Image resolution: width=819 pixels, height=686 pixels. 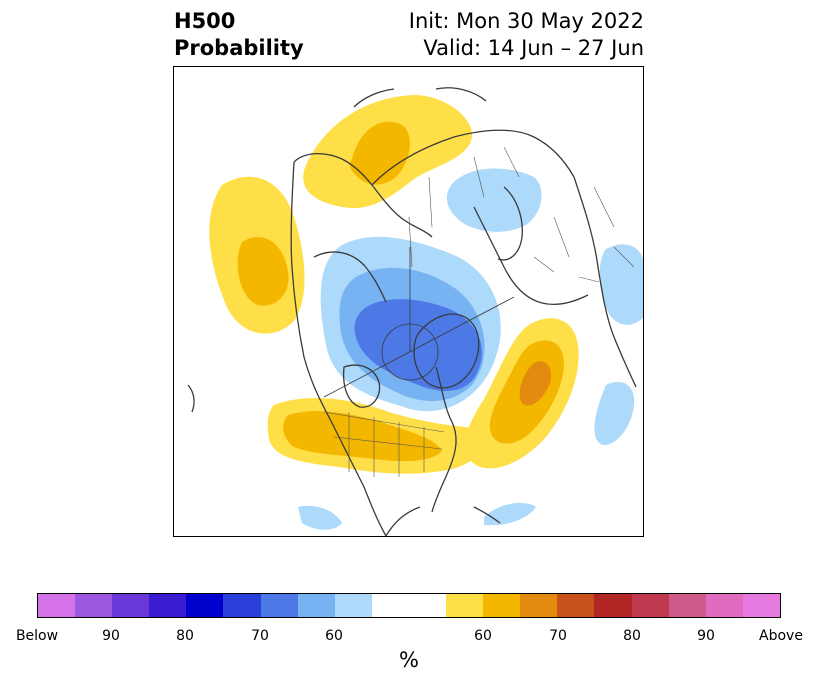 I want to click on graticule, so click(x=419, y=322).